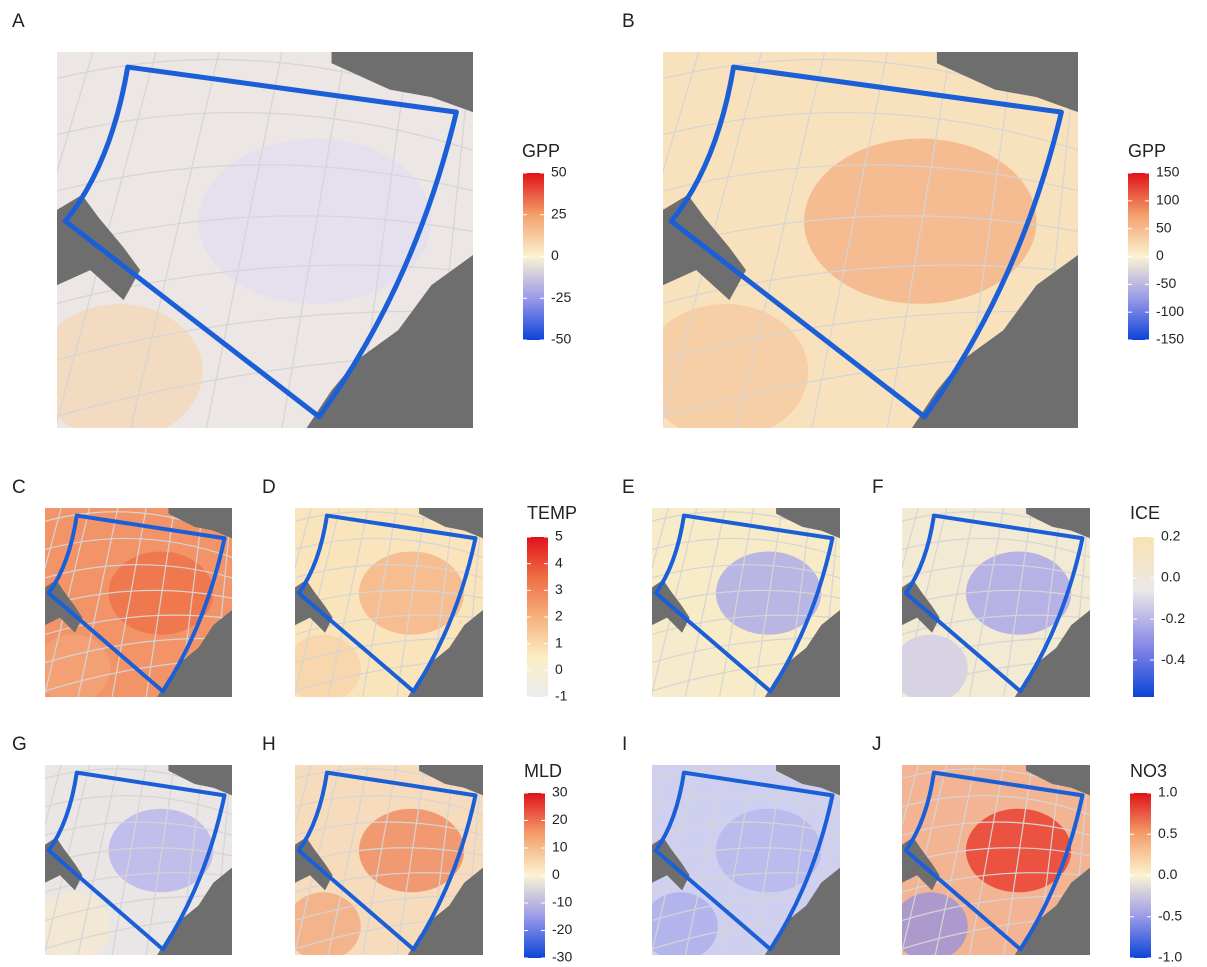 The image size is (1207, 967). What do you see at coordinates (561, 297) in the screenshot?
I see `colorbar-tick-label: -25` at bounding box center [561, 297].